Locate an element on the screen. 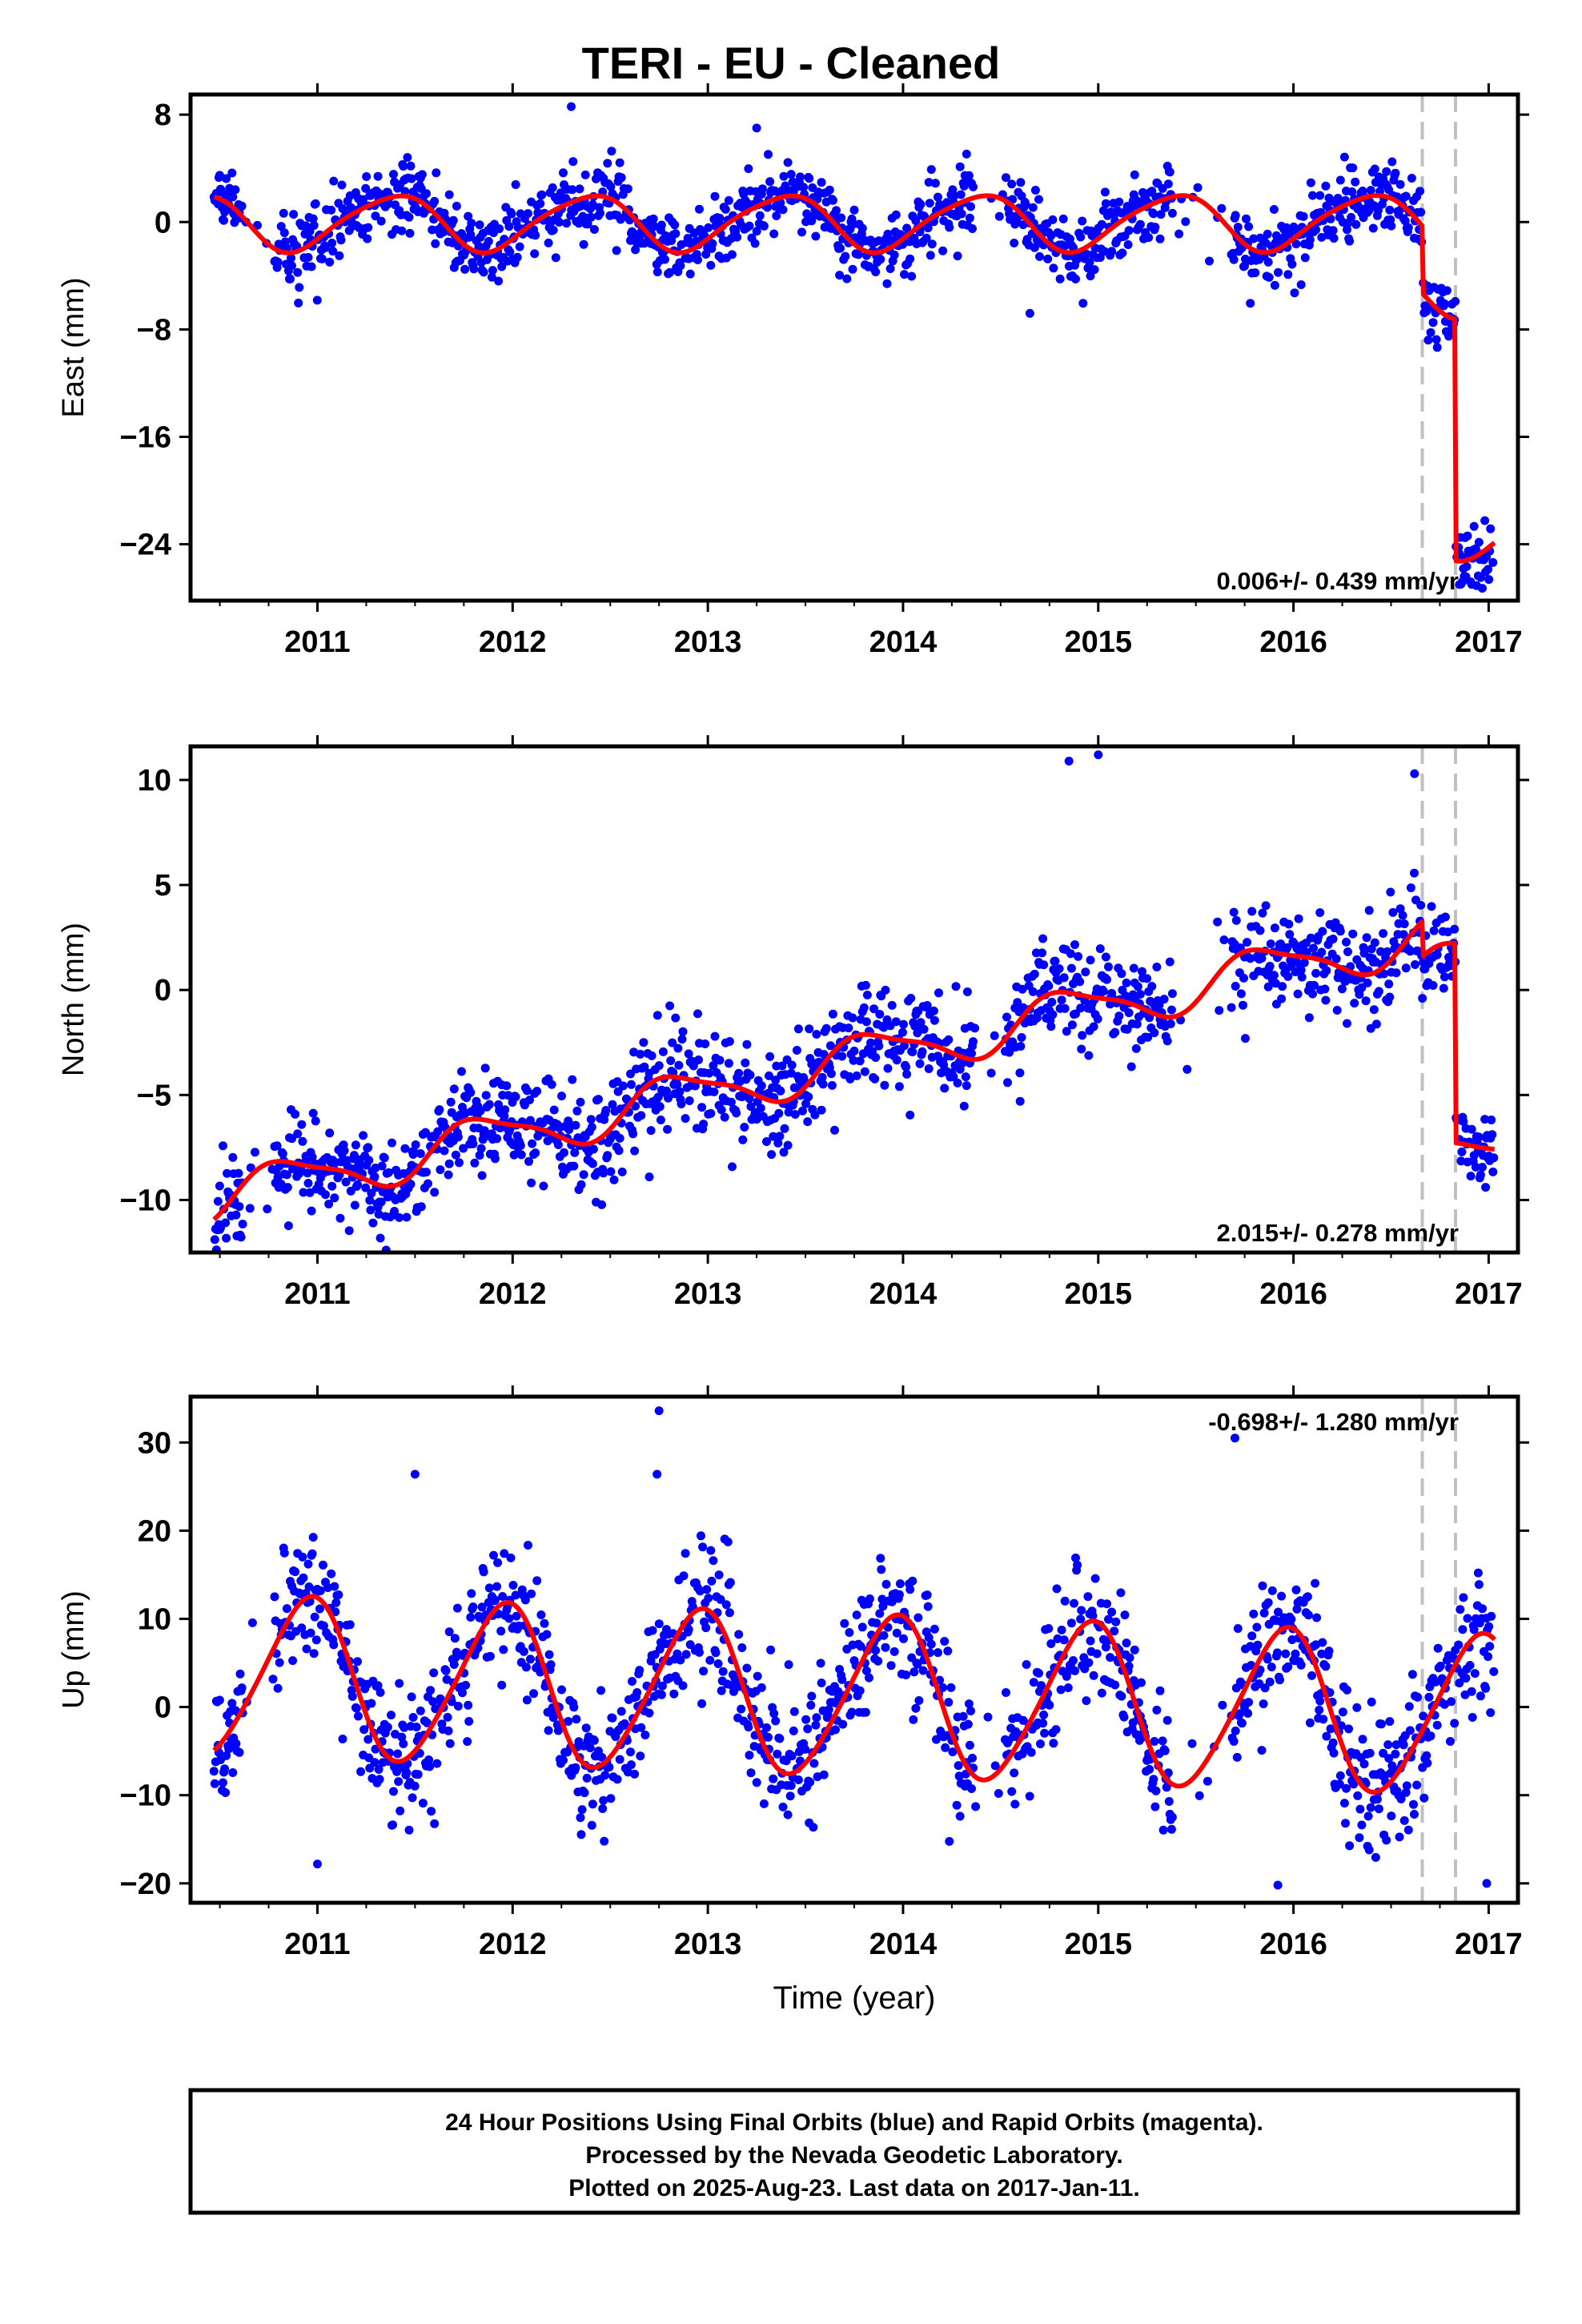 Image resolution: width=1582 pixels, height=2324 pixels. east-x-tick-label: 2012 is located at coordinates (513, 642).